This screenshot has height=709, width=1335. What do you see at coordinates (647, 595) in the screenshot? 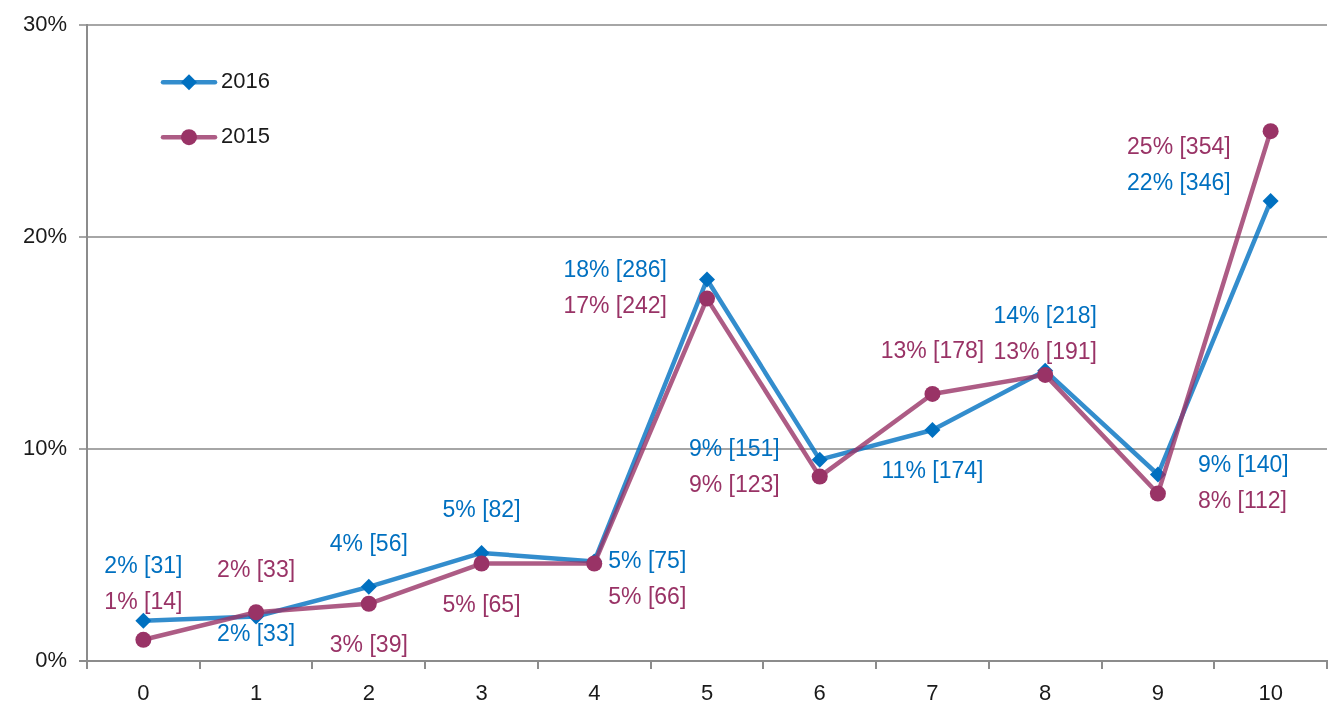
I see `data-label: 5% [66]` at bounding box center [647, 595].